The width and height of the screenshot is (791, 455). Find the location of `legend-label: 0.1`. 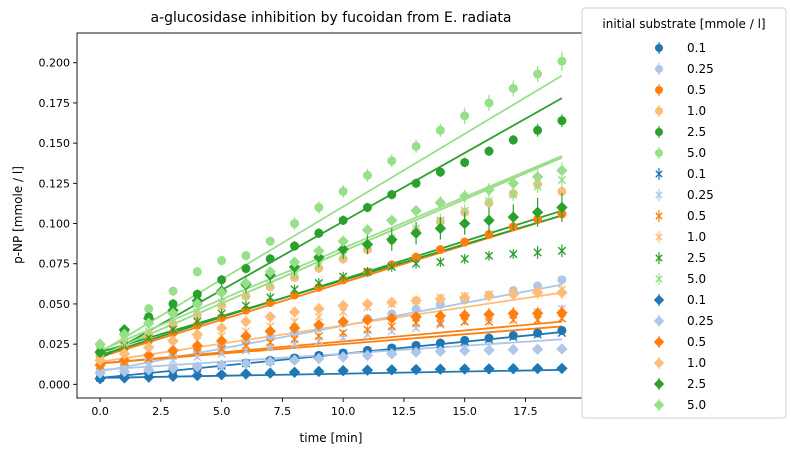

legend-label: 0.1 is located at coordinates (696, 48).